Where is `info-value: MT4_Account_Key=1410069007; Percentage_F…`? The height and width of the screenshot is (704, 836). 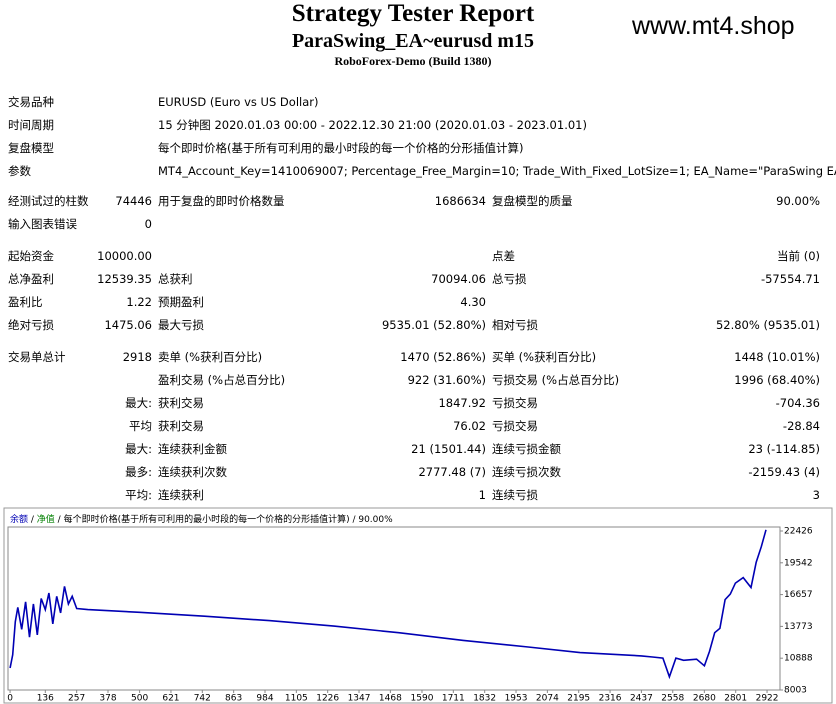 info-value: MT4_Account_Key=1410069007; Percentage_F… is located at coordinates (497, 171).